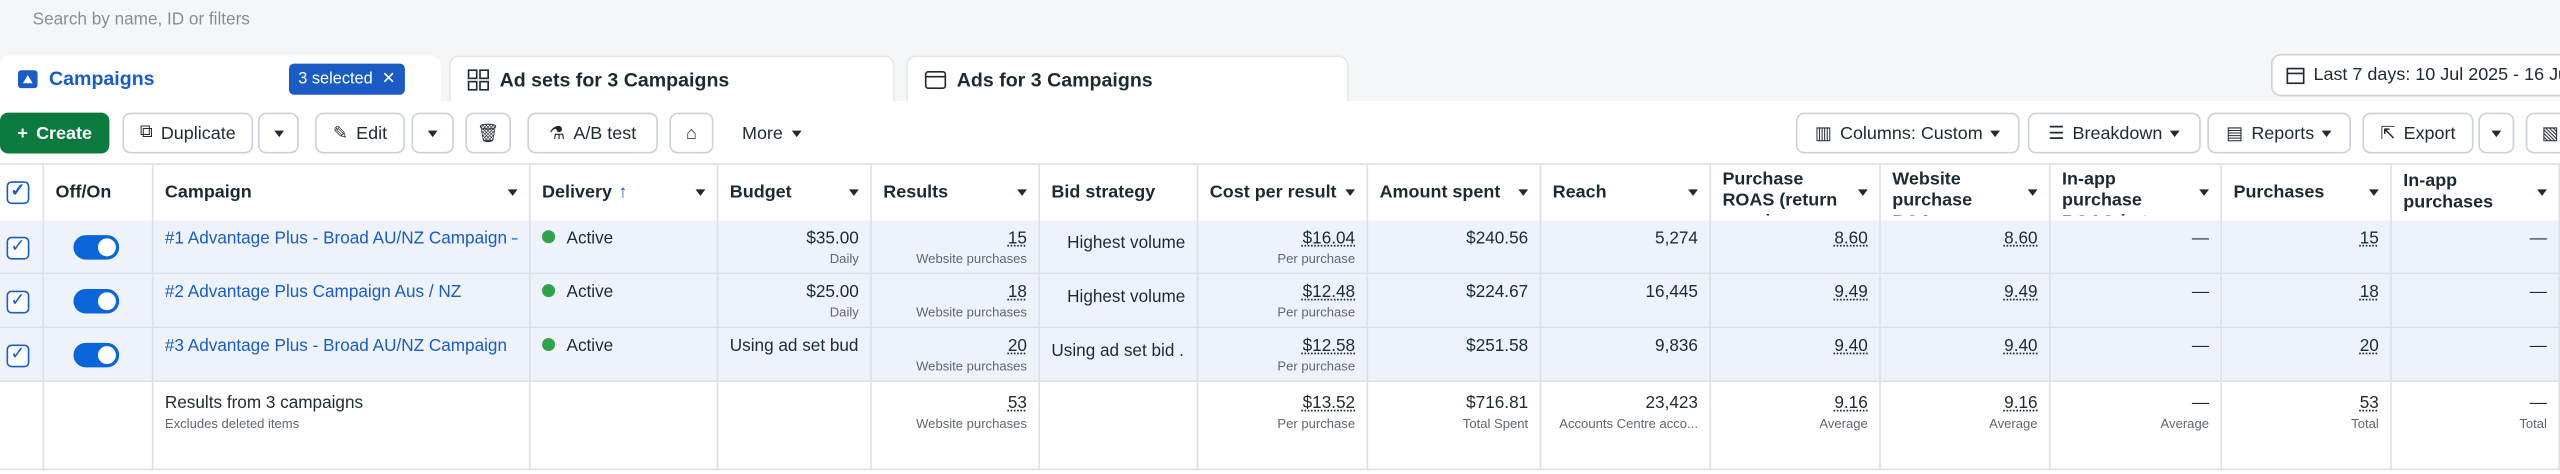 This screenshot has height=474, width=2560. Describe the element at coordinates (772, 133) in the screenshot. I see `more-button: More` at that location.